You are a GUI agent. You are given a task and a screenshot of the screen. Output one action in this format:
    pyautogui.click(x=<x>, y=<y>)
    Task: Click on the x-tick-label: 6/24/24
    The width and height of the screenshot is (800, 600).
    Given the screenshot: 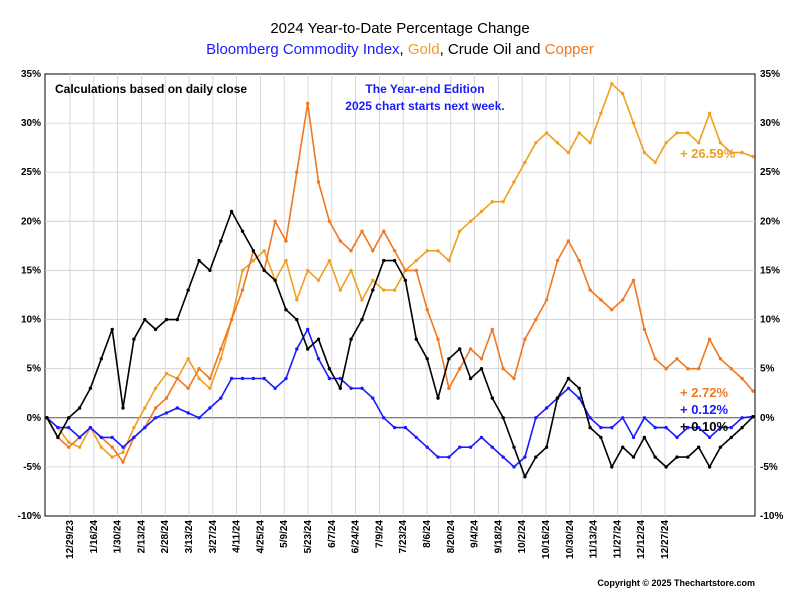 What is the action you would take?
    pyautogui.click(x=356, y=537)
    